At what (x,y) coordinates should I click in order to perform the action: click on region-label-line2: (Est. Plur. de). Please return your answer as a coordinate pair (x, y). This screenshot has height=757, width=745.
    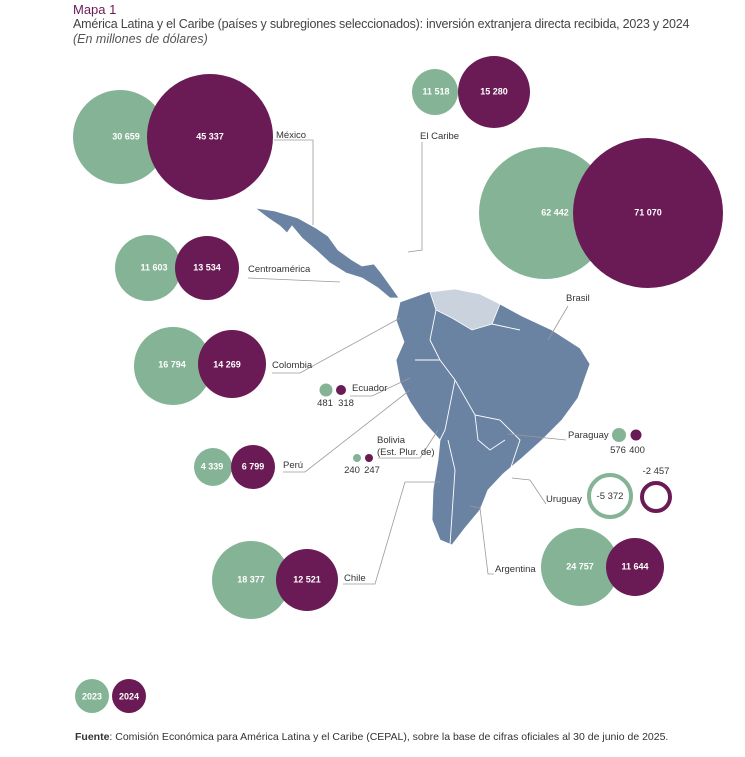
    Looking at the image, I should click on (406, 452).